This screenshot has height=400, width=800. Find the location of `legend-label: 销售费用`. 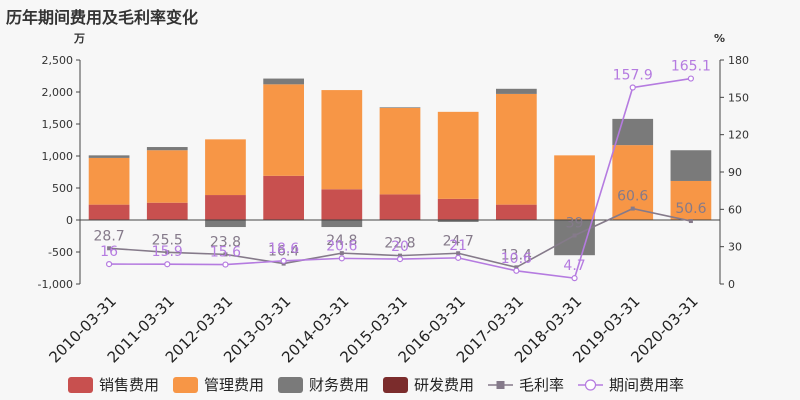

legend-label: 销售费用 is located at coordinates (129, 385).